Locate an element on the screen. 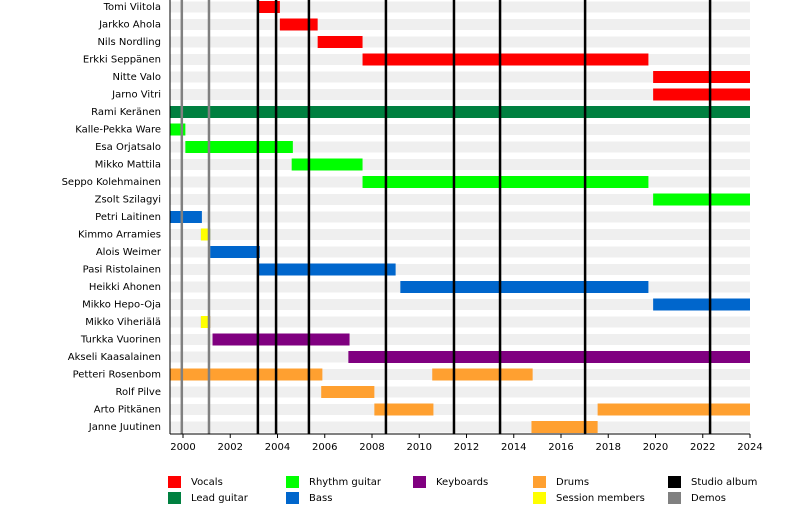 This screenshot has width=800, height=512. row-label: Seppo Kolehmainen is located at coordinates (111, 182).